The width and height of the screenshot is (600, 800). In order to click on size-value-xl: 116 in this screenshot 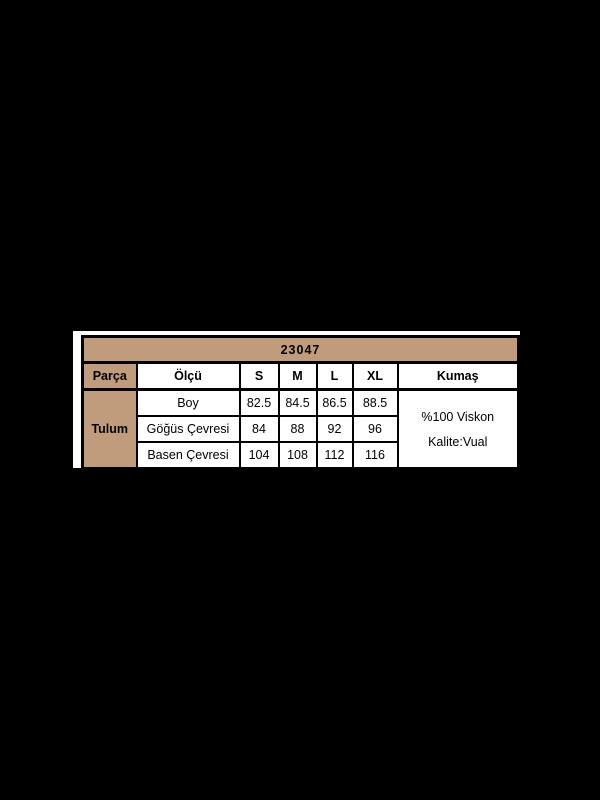, I will do `click(375, 455)`.